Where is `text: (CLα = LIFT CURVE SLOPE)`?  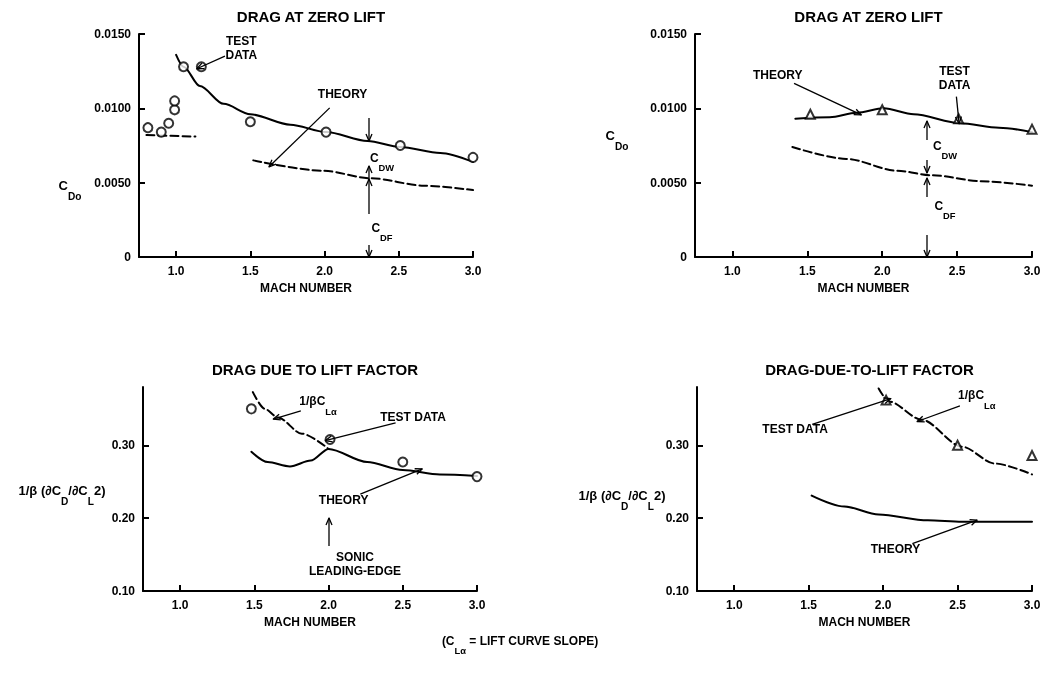 text: (CLα = LIFT CURVE SLOPE) is located at coordinates (520, 644).